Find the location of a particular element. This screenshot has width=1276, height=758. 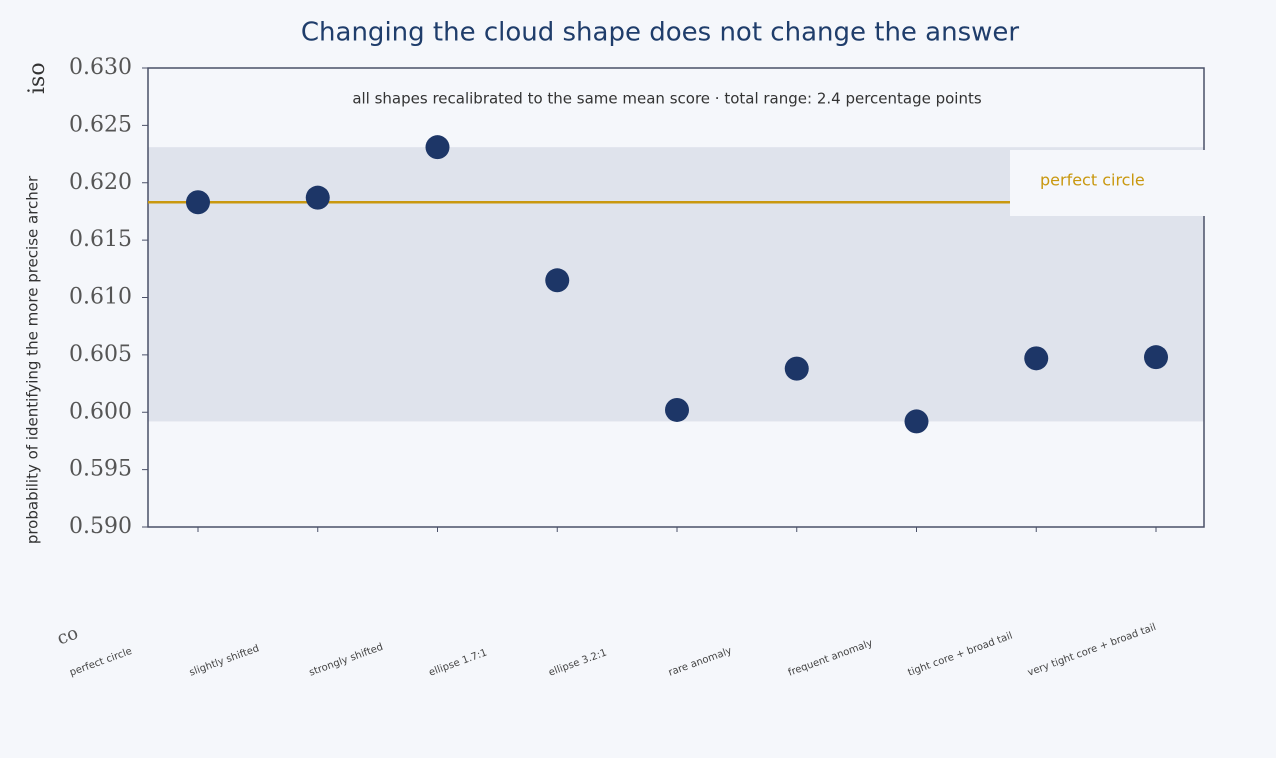

stray-label: iso is located at coordinates (37, 78).